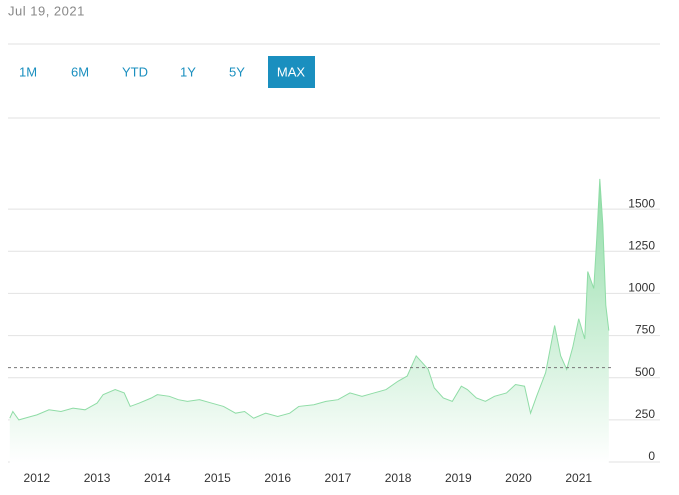 The width and height of the screenshot is (679, 495). What do you see at coordinates (645, 330) in the screenshot?
I see `y-tick-label: 750` at bounding box center [645, 330].